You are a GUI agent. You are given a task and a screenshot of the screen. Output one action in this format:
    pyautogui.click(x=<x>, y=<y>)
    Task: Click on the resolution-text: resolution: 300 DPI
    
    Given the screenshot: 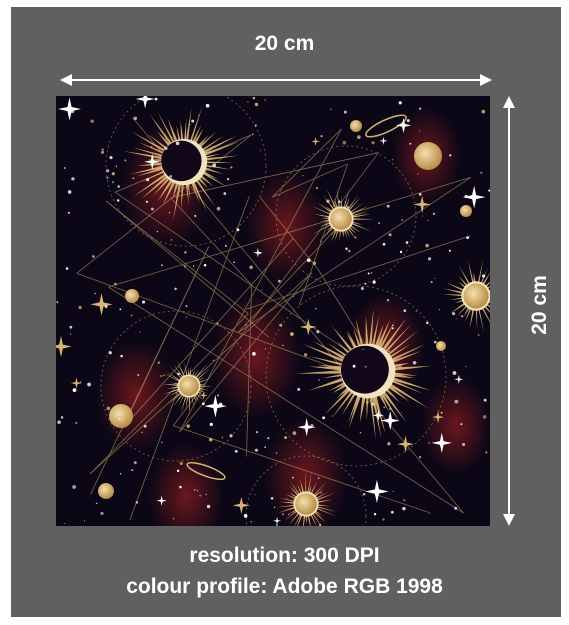 What is the action you would take?
    pyautogui.click(x=284, y=555)
    